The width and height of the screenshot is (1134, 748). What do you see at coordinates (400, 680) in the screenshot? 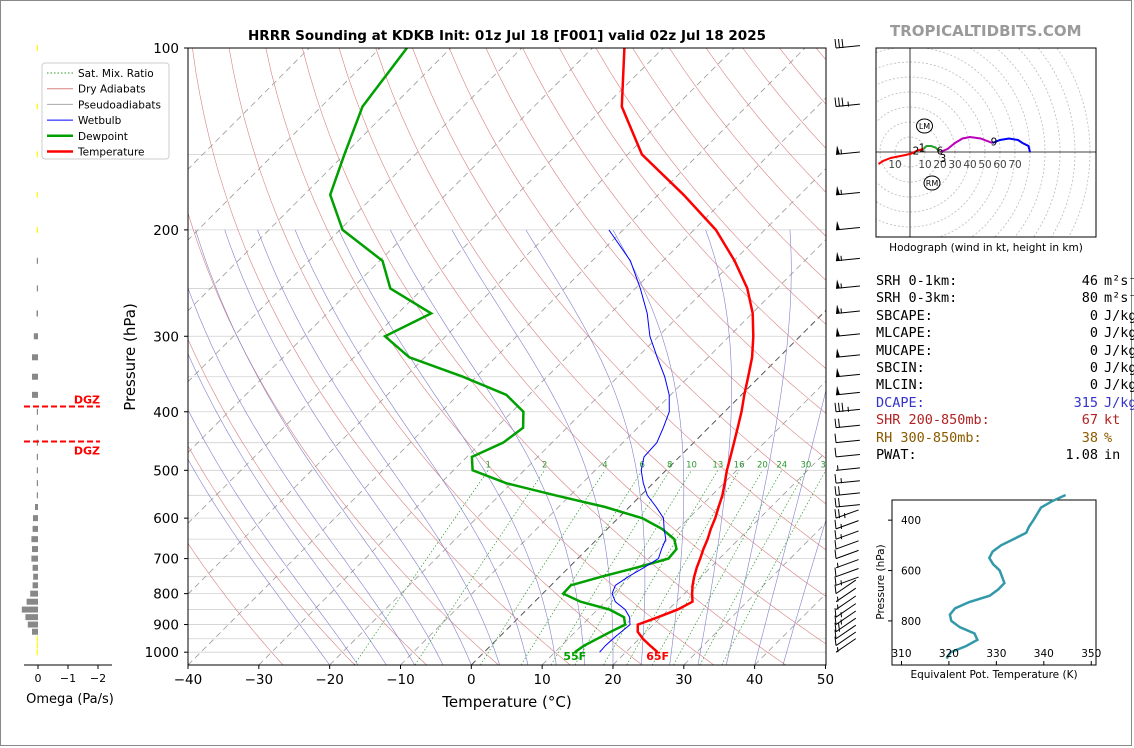
I see `x-tick-label: −10` at bounding box center [400, 680].